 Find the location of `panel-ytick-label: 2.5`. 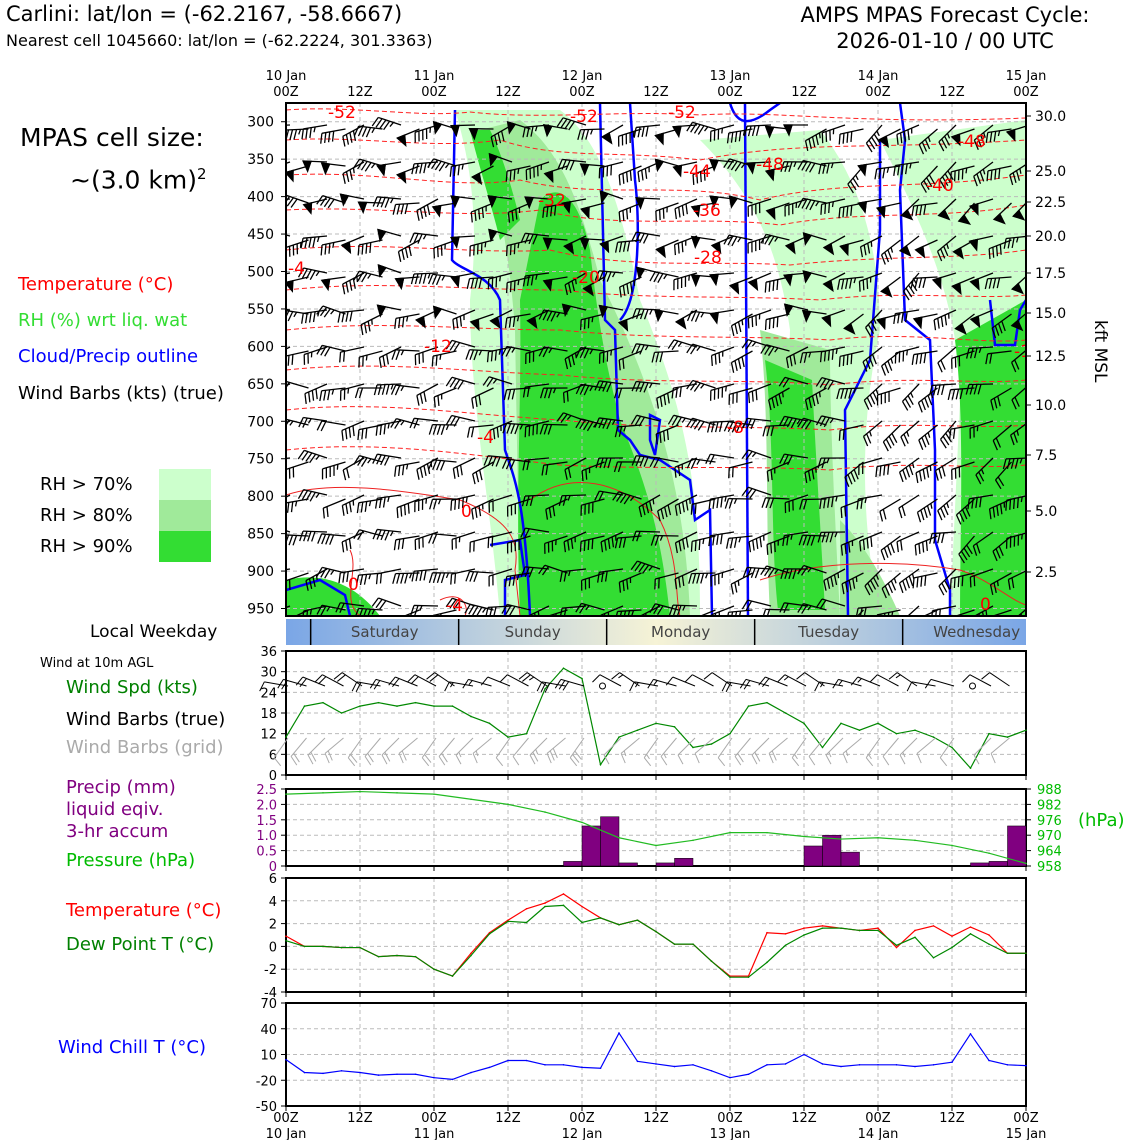

panel-ytick-label: 2.5 is located at coordinates (266, 790).